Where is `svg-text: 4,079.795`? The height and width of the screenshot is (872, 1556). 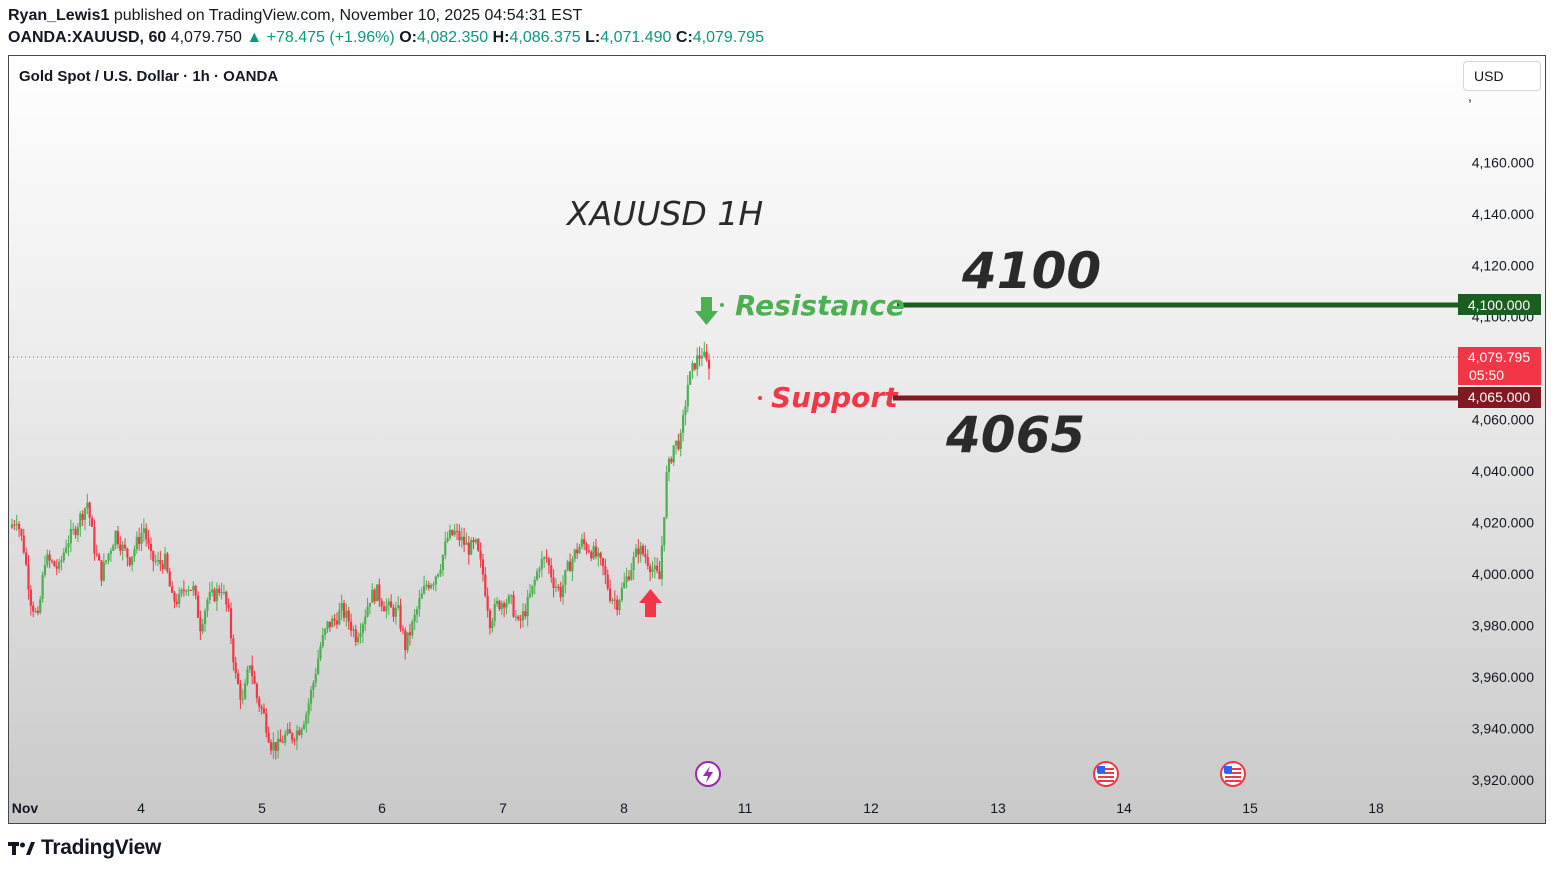 svg-text: 4,079.795 is located at coordinates (1499, 357).